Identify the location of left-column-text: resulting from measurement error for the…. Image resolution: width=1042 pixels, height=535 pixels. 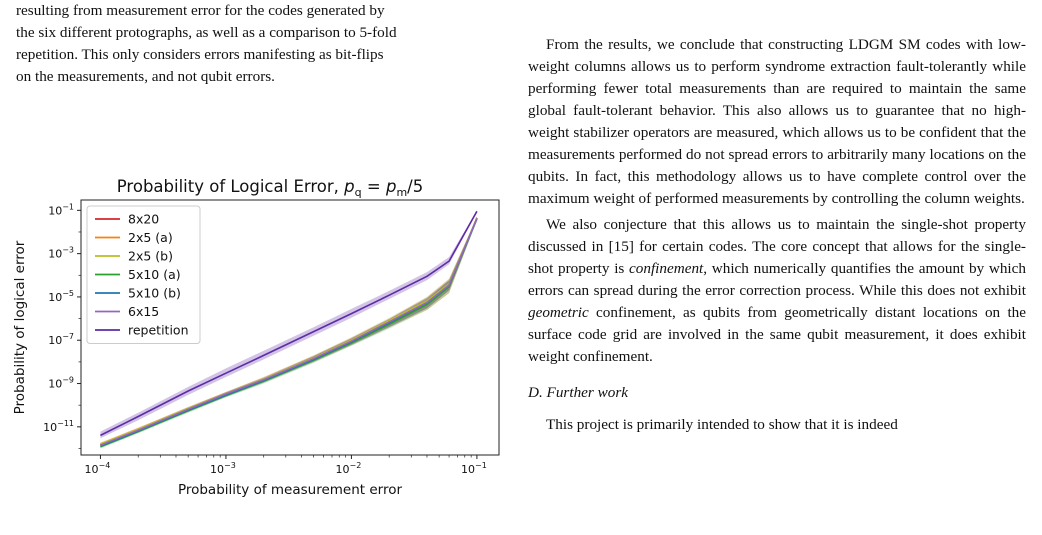
(264, 44).